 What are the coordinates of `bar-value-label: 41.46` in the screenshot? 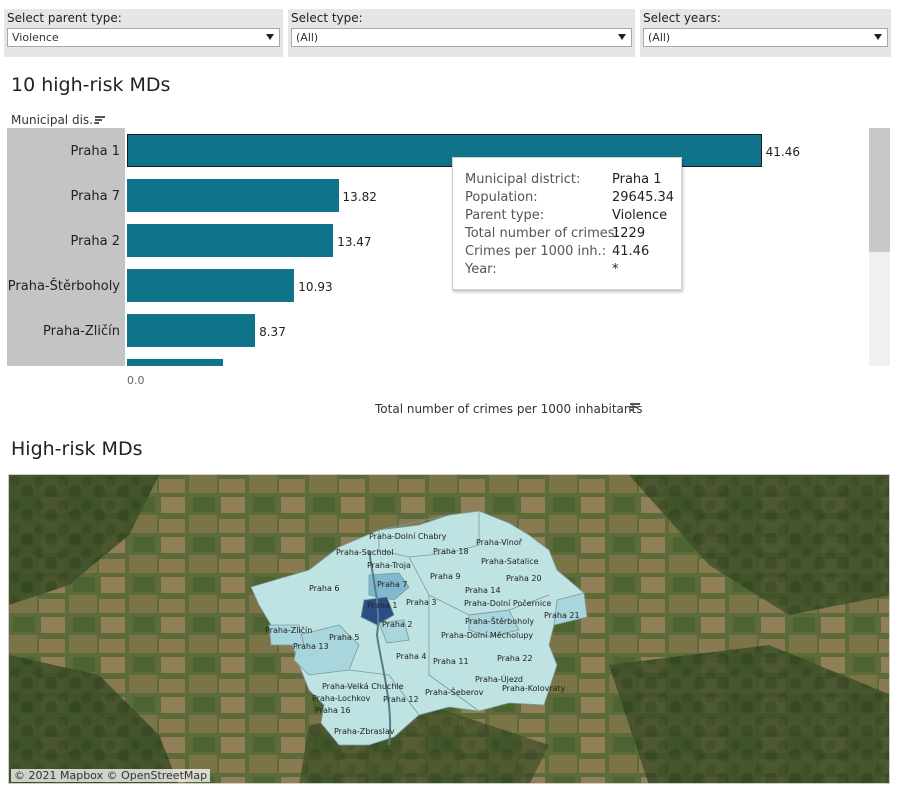 It's located at (782, 152).